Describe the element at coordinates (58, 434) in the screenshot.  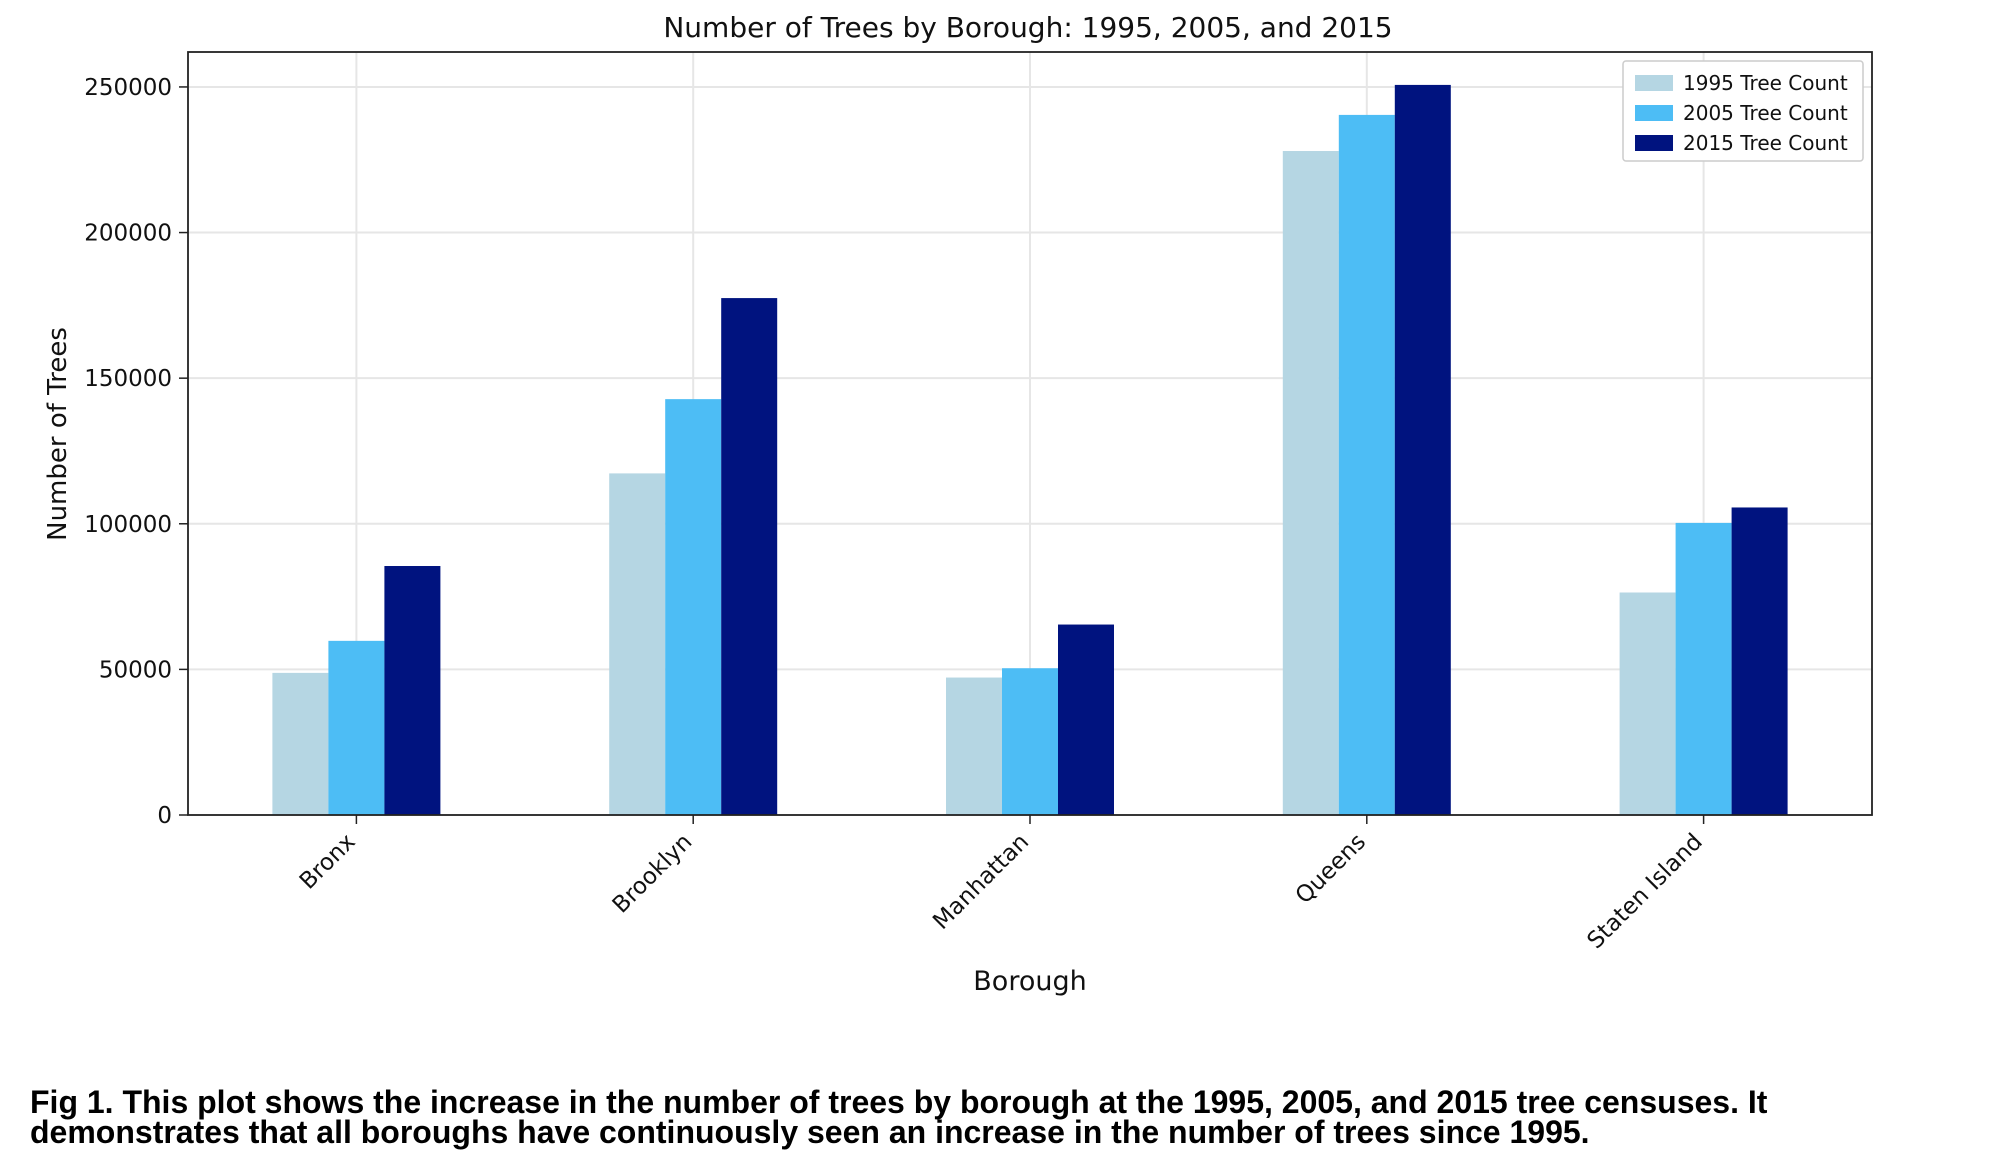
I see `y-axis-label: Number of Trees` at that location.